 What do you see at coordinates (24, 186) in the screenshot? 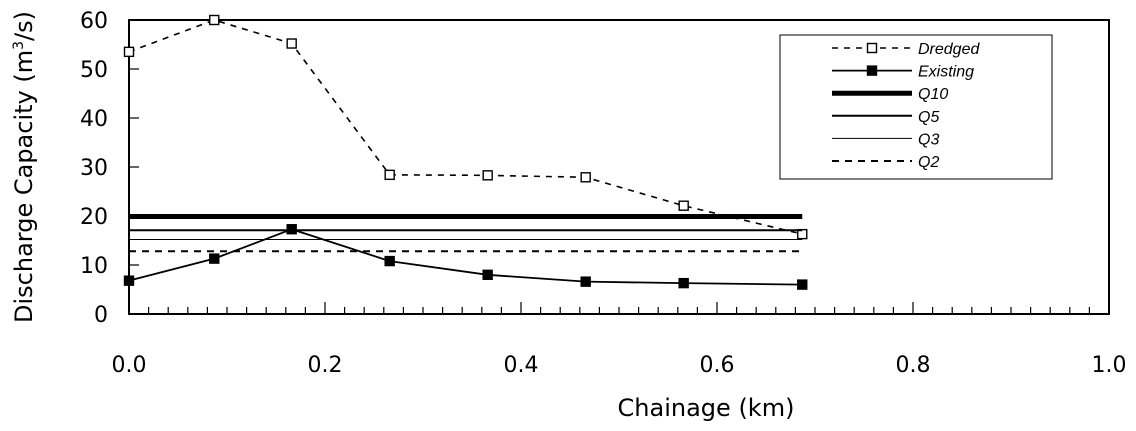
I see `y-axis-title-main: Discharge Capacity (m` at bounding box center [24, 186].